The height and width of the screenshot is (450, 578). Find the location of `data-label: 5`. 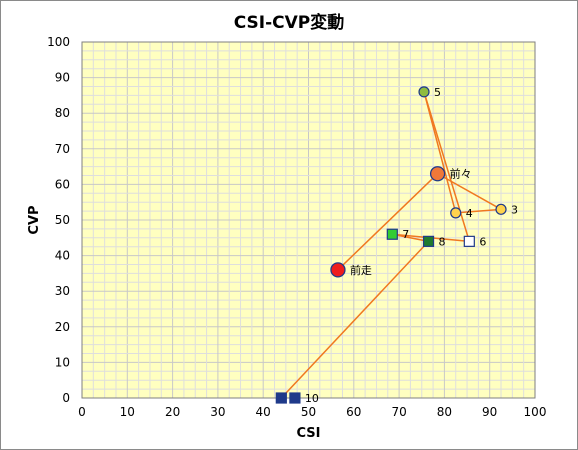

data-label: 5 is located at coordinates (437, 92).